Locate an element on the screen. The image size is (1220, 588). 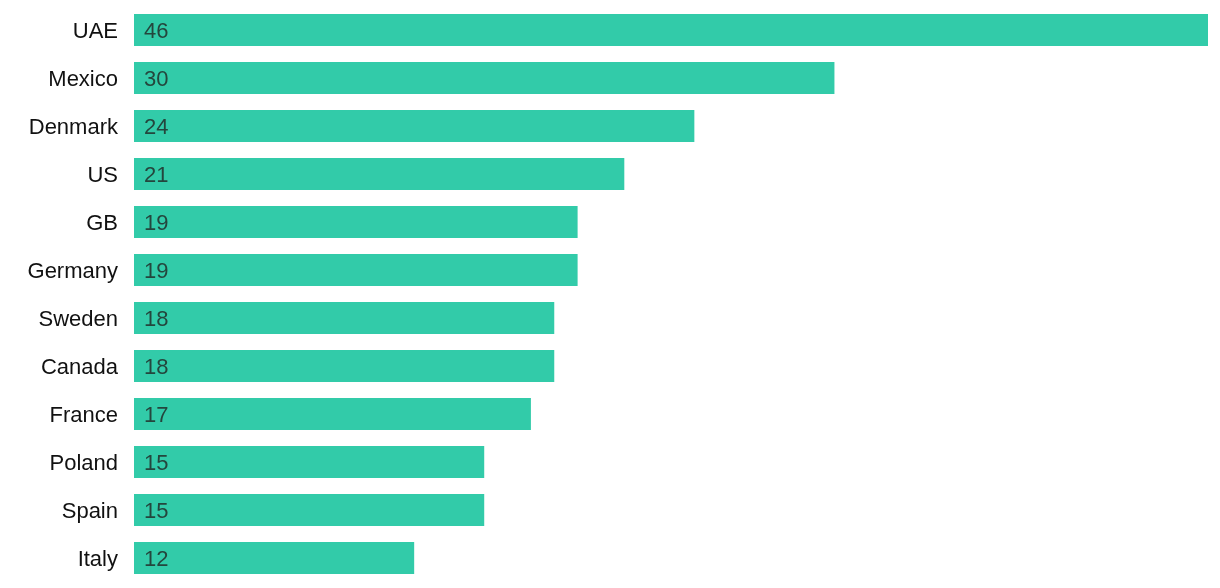
y-tick-label: UAE is located at coordinates (95, 30).